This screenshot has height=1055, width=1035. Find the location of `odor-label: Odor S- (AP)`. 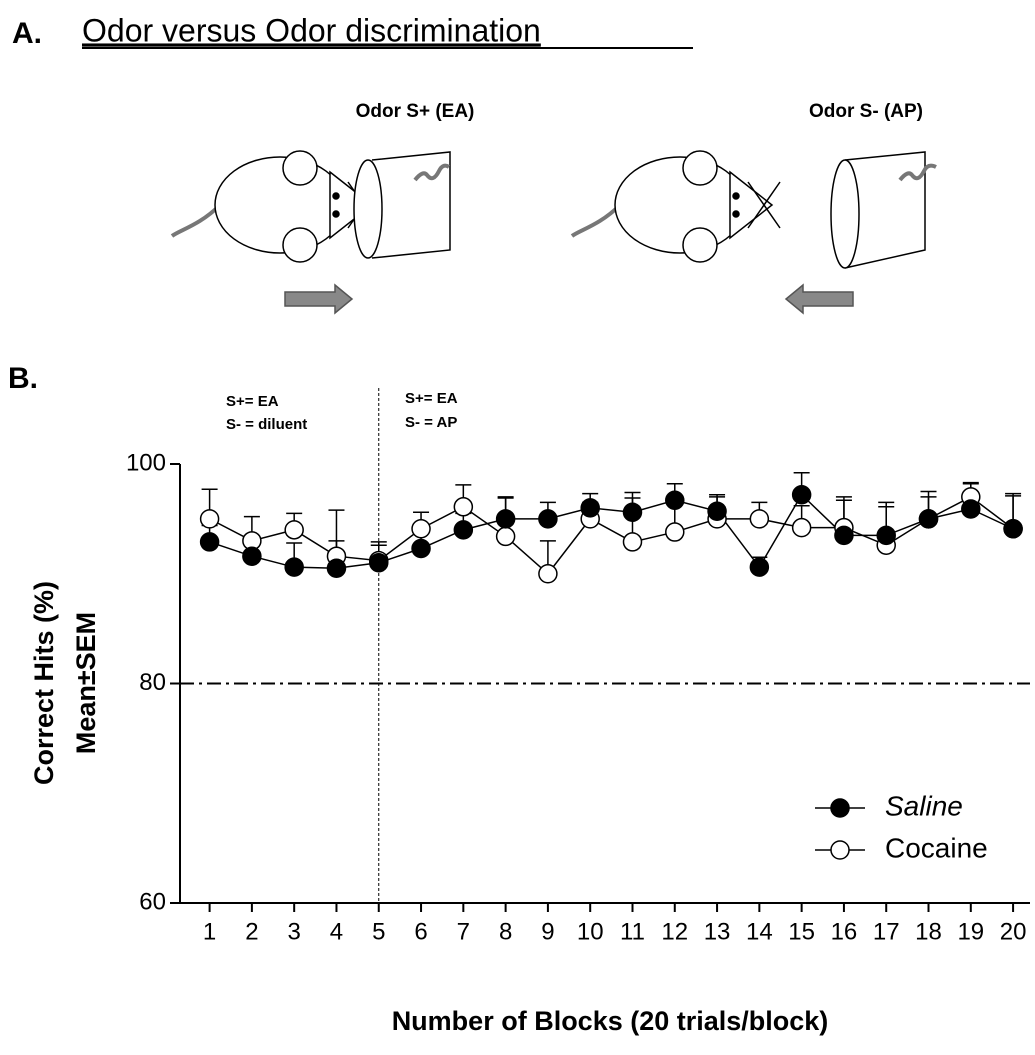

odor-label: Odor S- (AP) is located at coordinates (866, 111).